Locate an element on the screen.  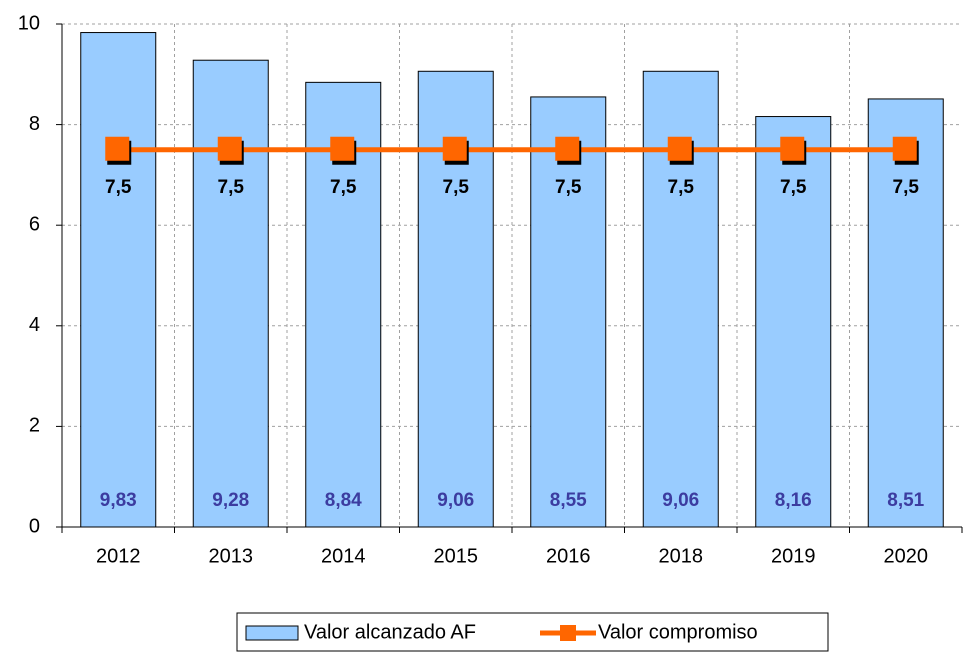
x-tick-label: 2019 is located at coordinates (793, 556).